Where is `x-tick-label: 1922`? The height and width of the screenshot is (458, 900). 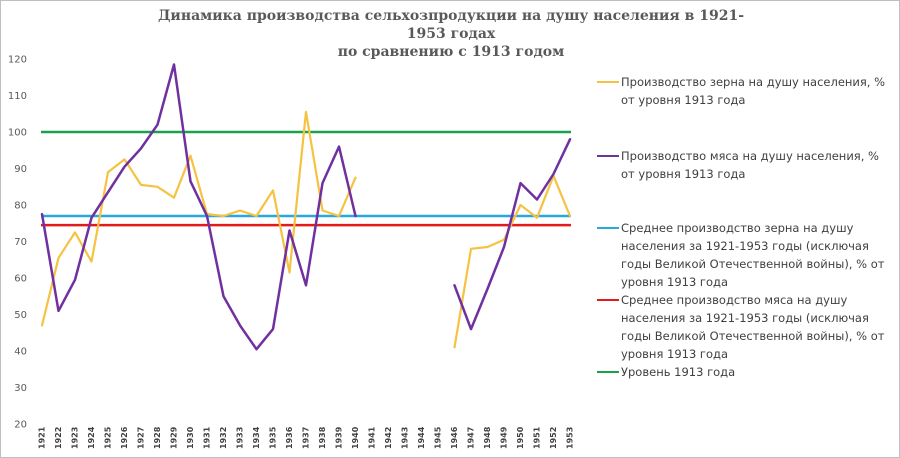
x-tick-label: 1922 is located at coordinates (58, 438).